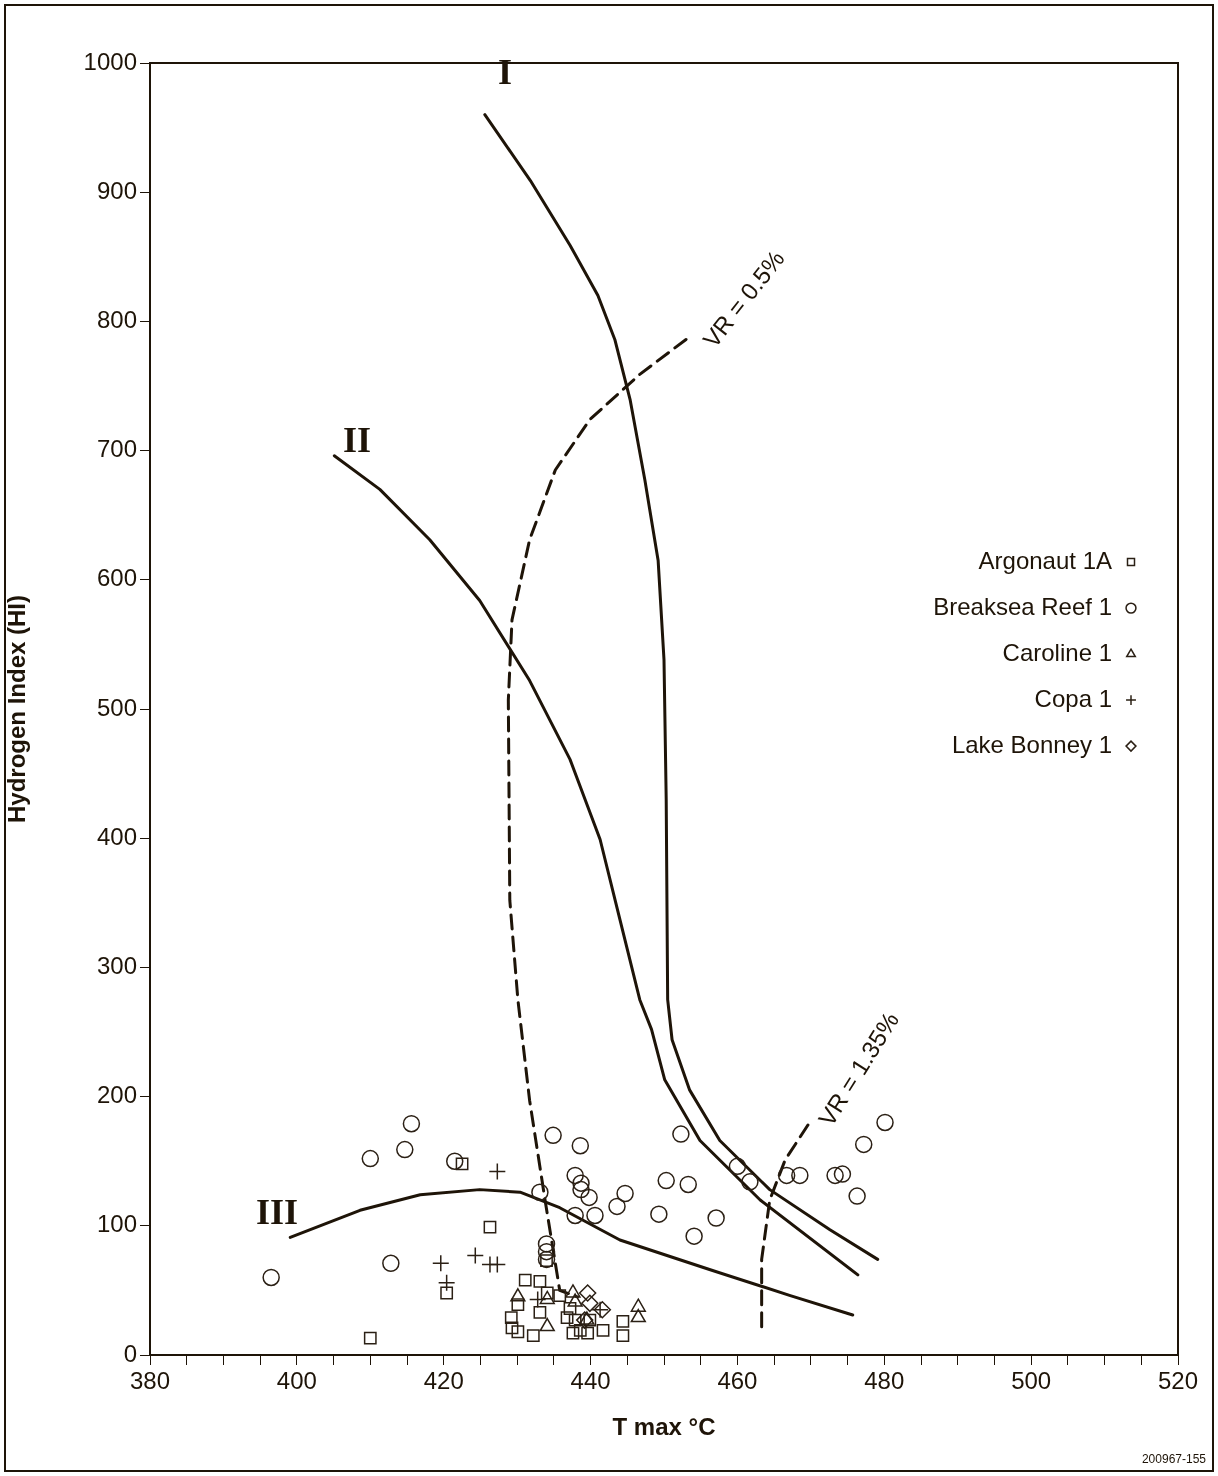 This screenshot has height=1476, width=1218. I want to click on x-tick-label: 440, so click(590, 1381).